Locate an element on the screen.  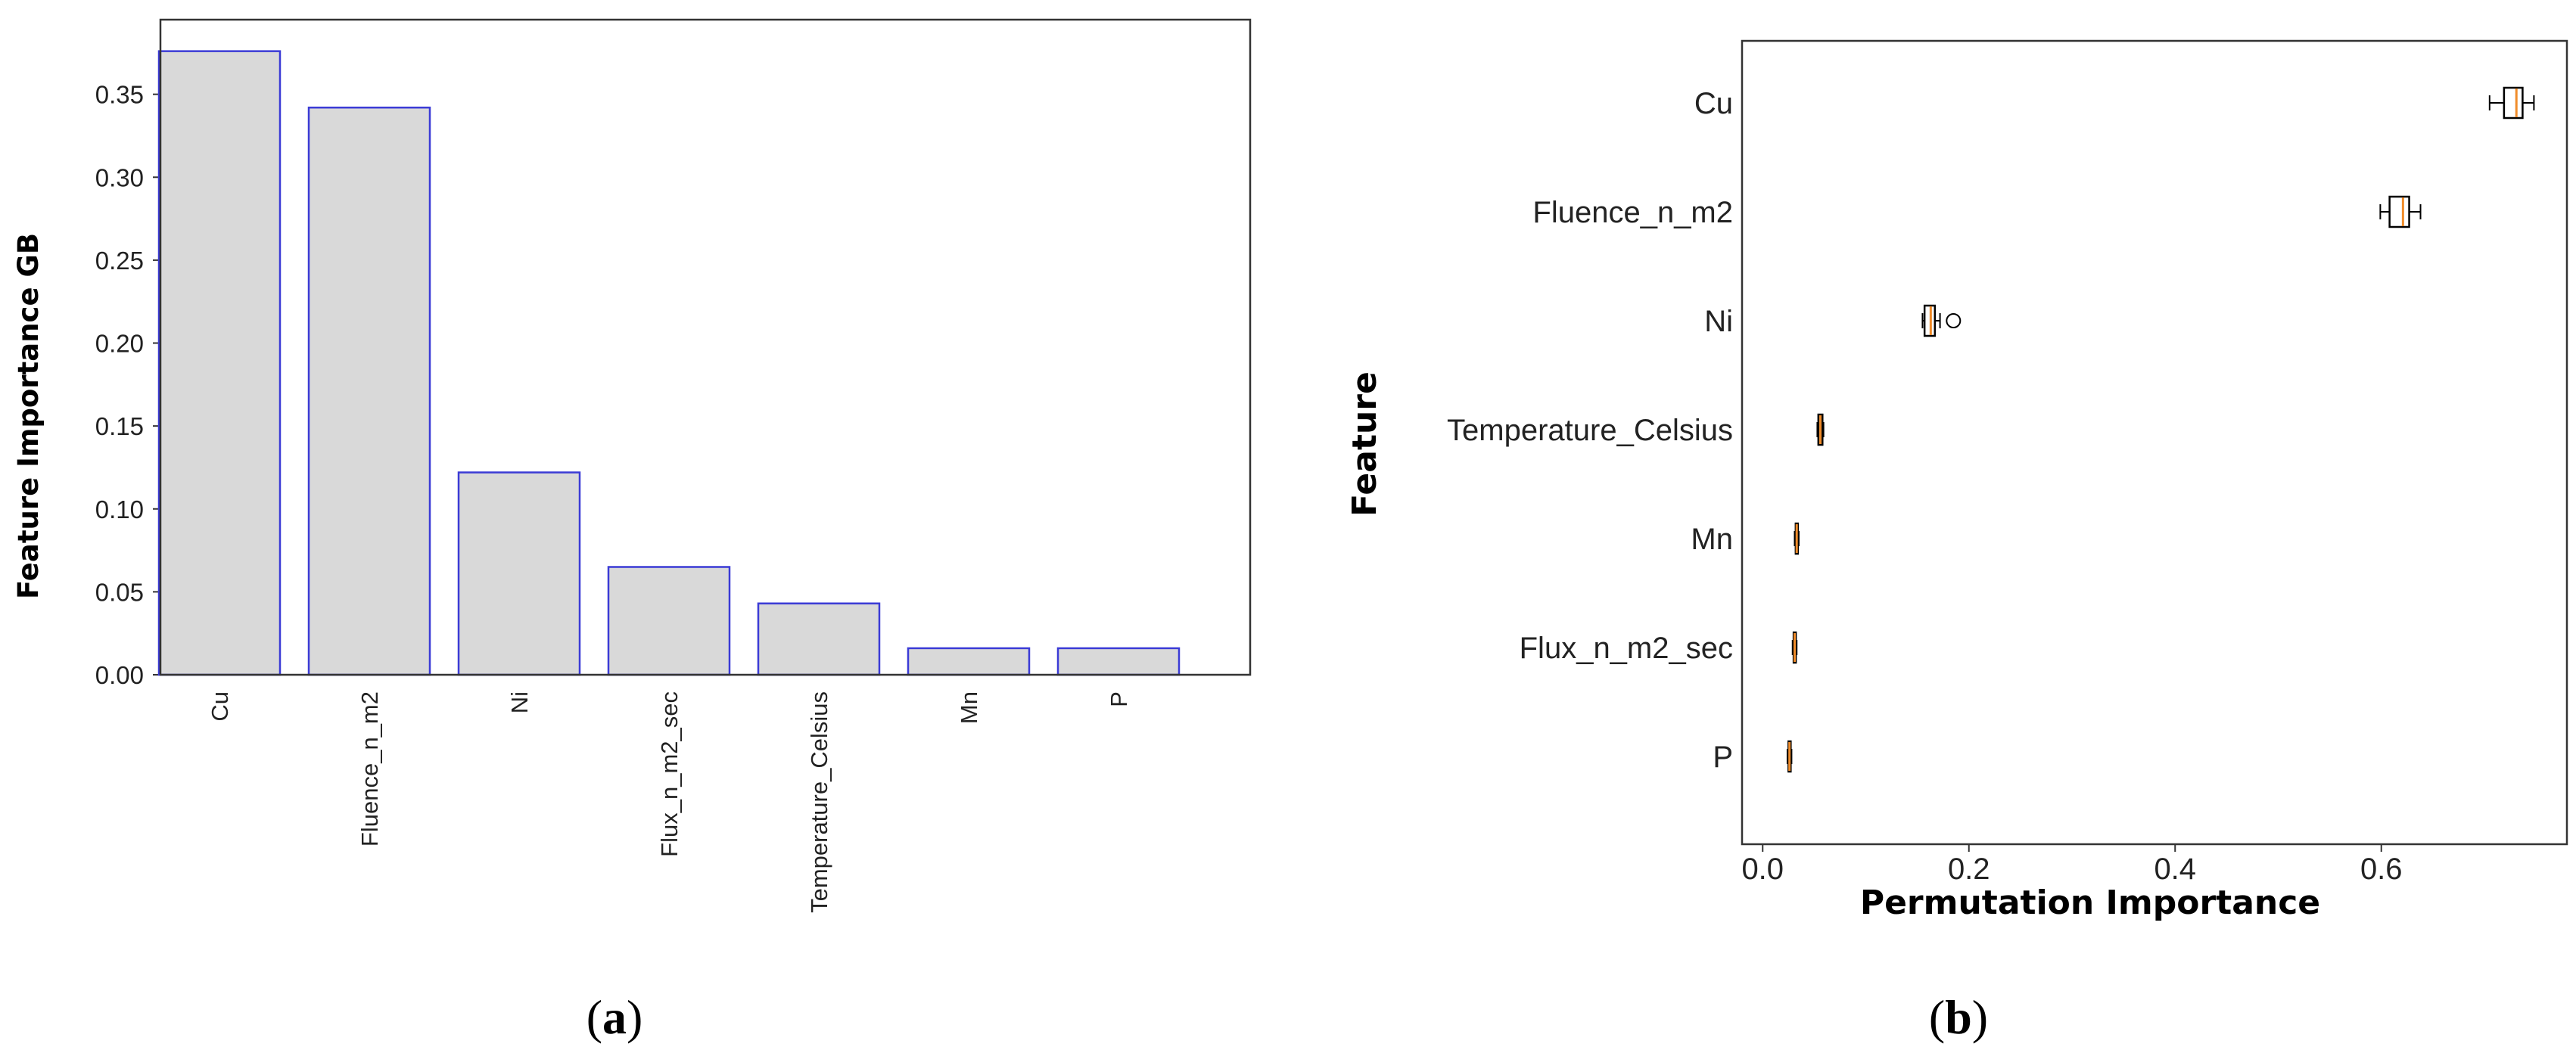
panel-a-bar-p is located at coordinates (1118, 661).